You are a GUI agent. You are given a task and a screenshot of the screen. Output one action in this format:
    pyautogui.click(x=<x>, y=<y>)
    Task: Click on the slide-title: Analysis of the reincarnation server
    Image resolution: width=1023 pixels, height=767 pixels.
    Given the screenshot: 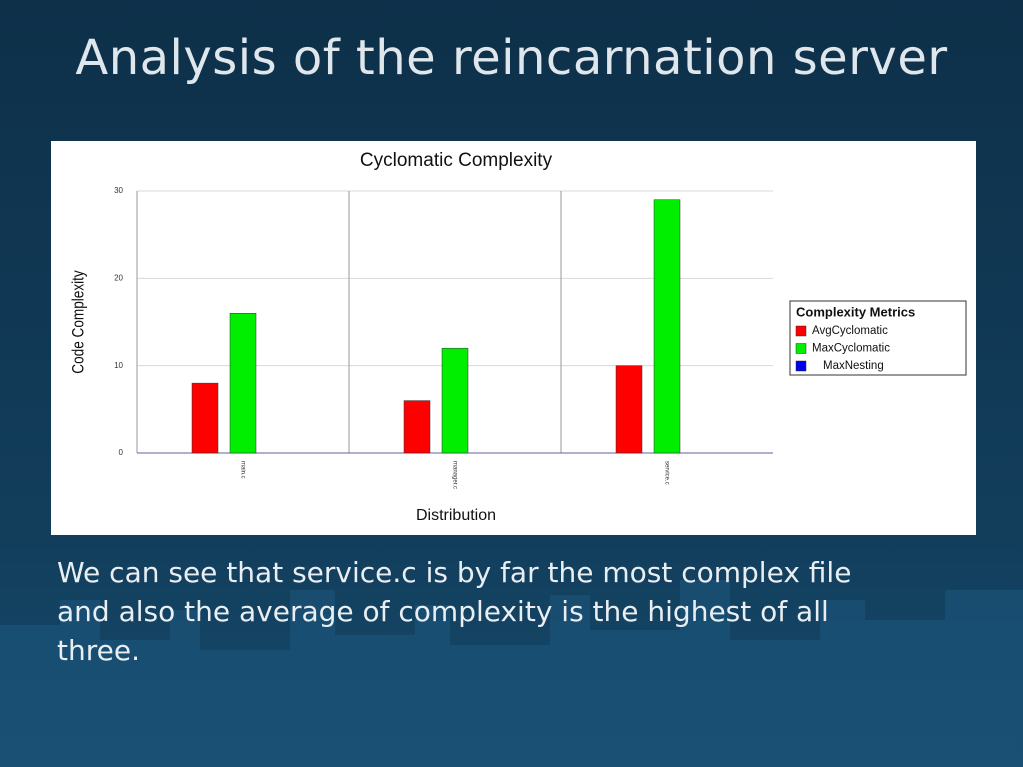 What is the action you would take?
    pyautogui.click(x=511, y=58)
    